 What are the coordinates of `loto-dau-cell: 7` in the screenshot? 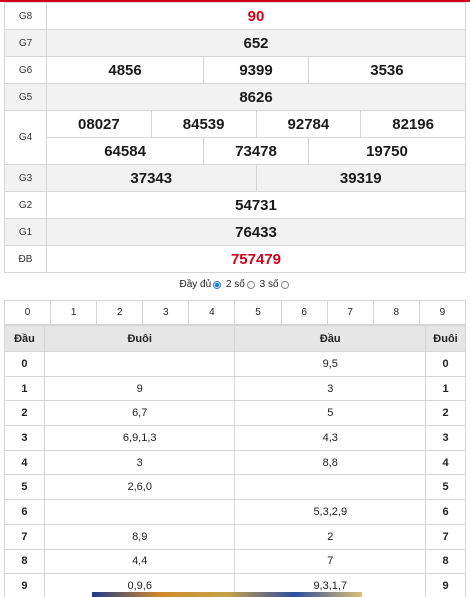 It's located at (24, 536).